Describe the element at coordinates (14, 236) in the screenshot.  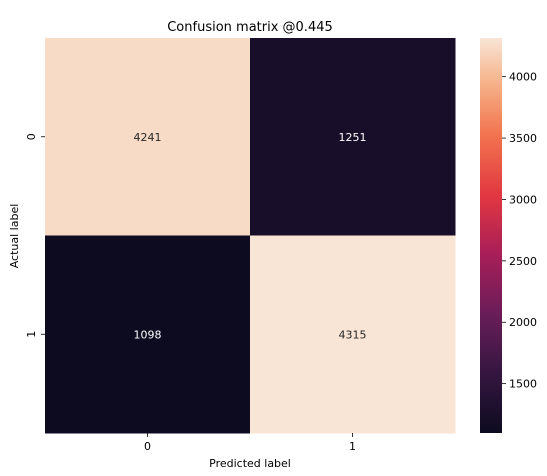
I see `y-axis-label: Actual label` at that location.